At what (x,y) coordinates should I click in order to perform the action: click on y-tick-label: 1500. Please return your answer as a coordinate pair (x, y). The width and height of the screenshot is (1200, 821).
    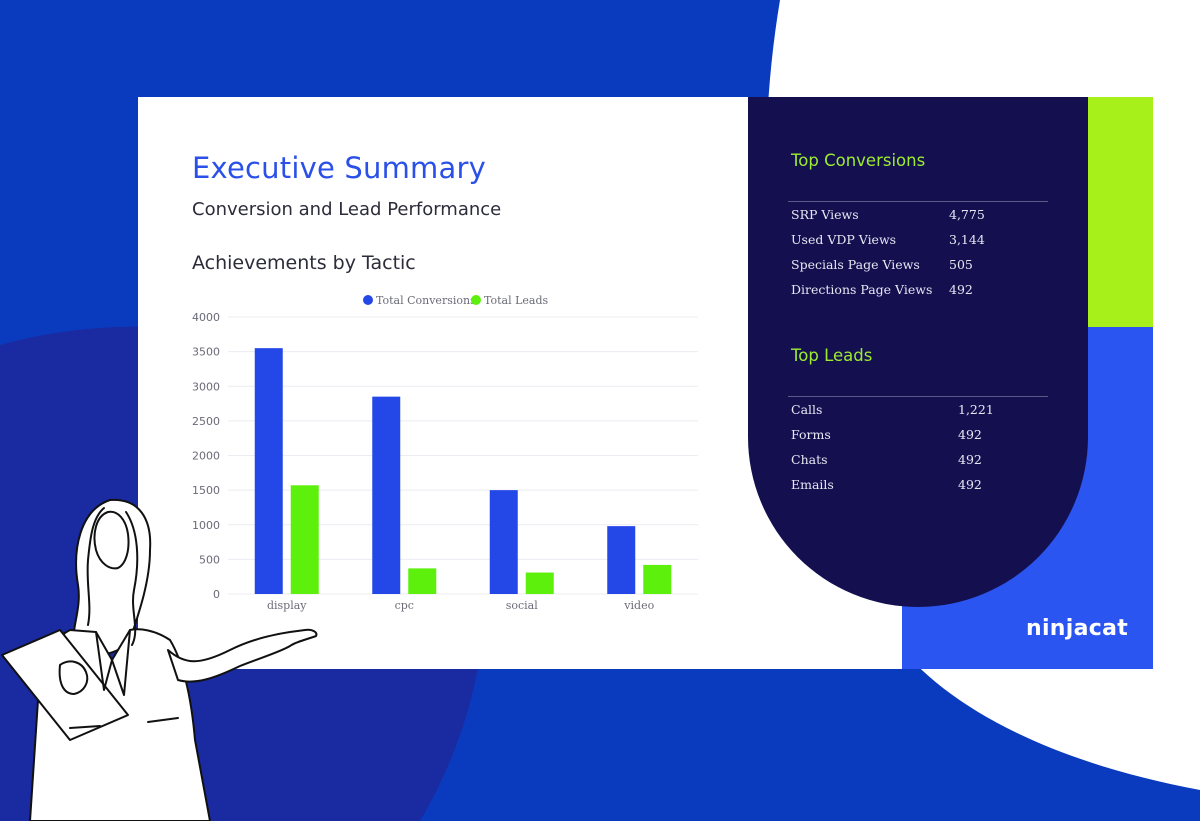
    Looking at the image, I should click on (206, 490).